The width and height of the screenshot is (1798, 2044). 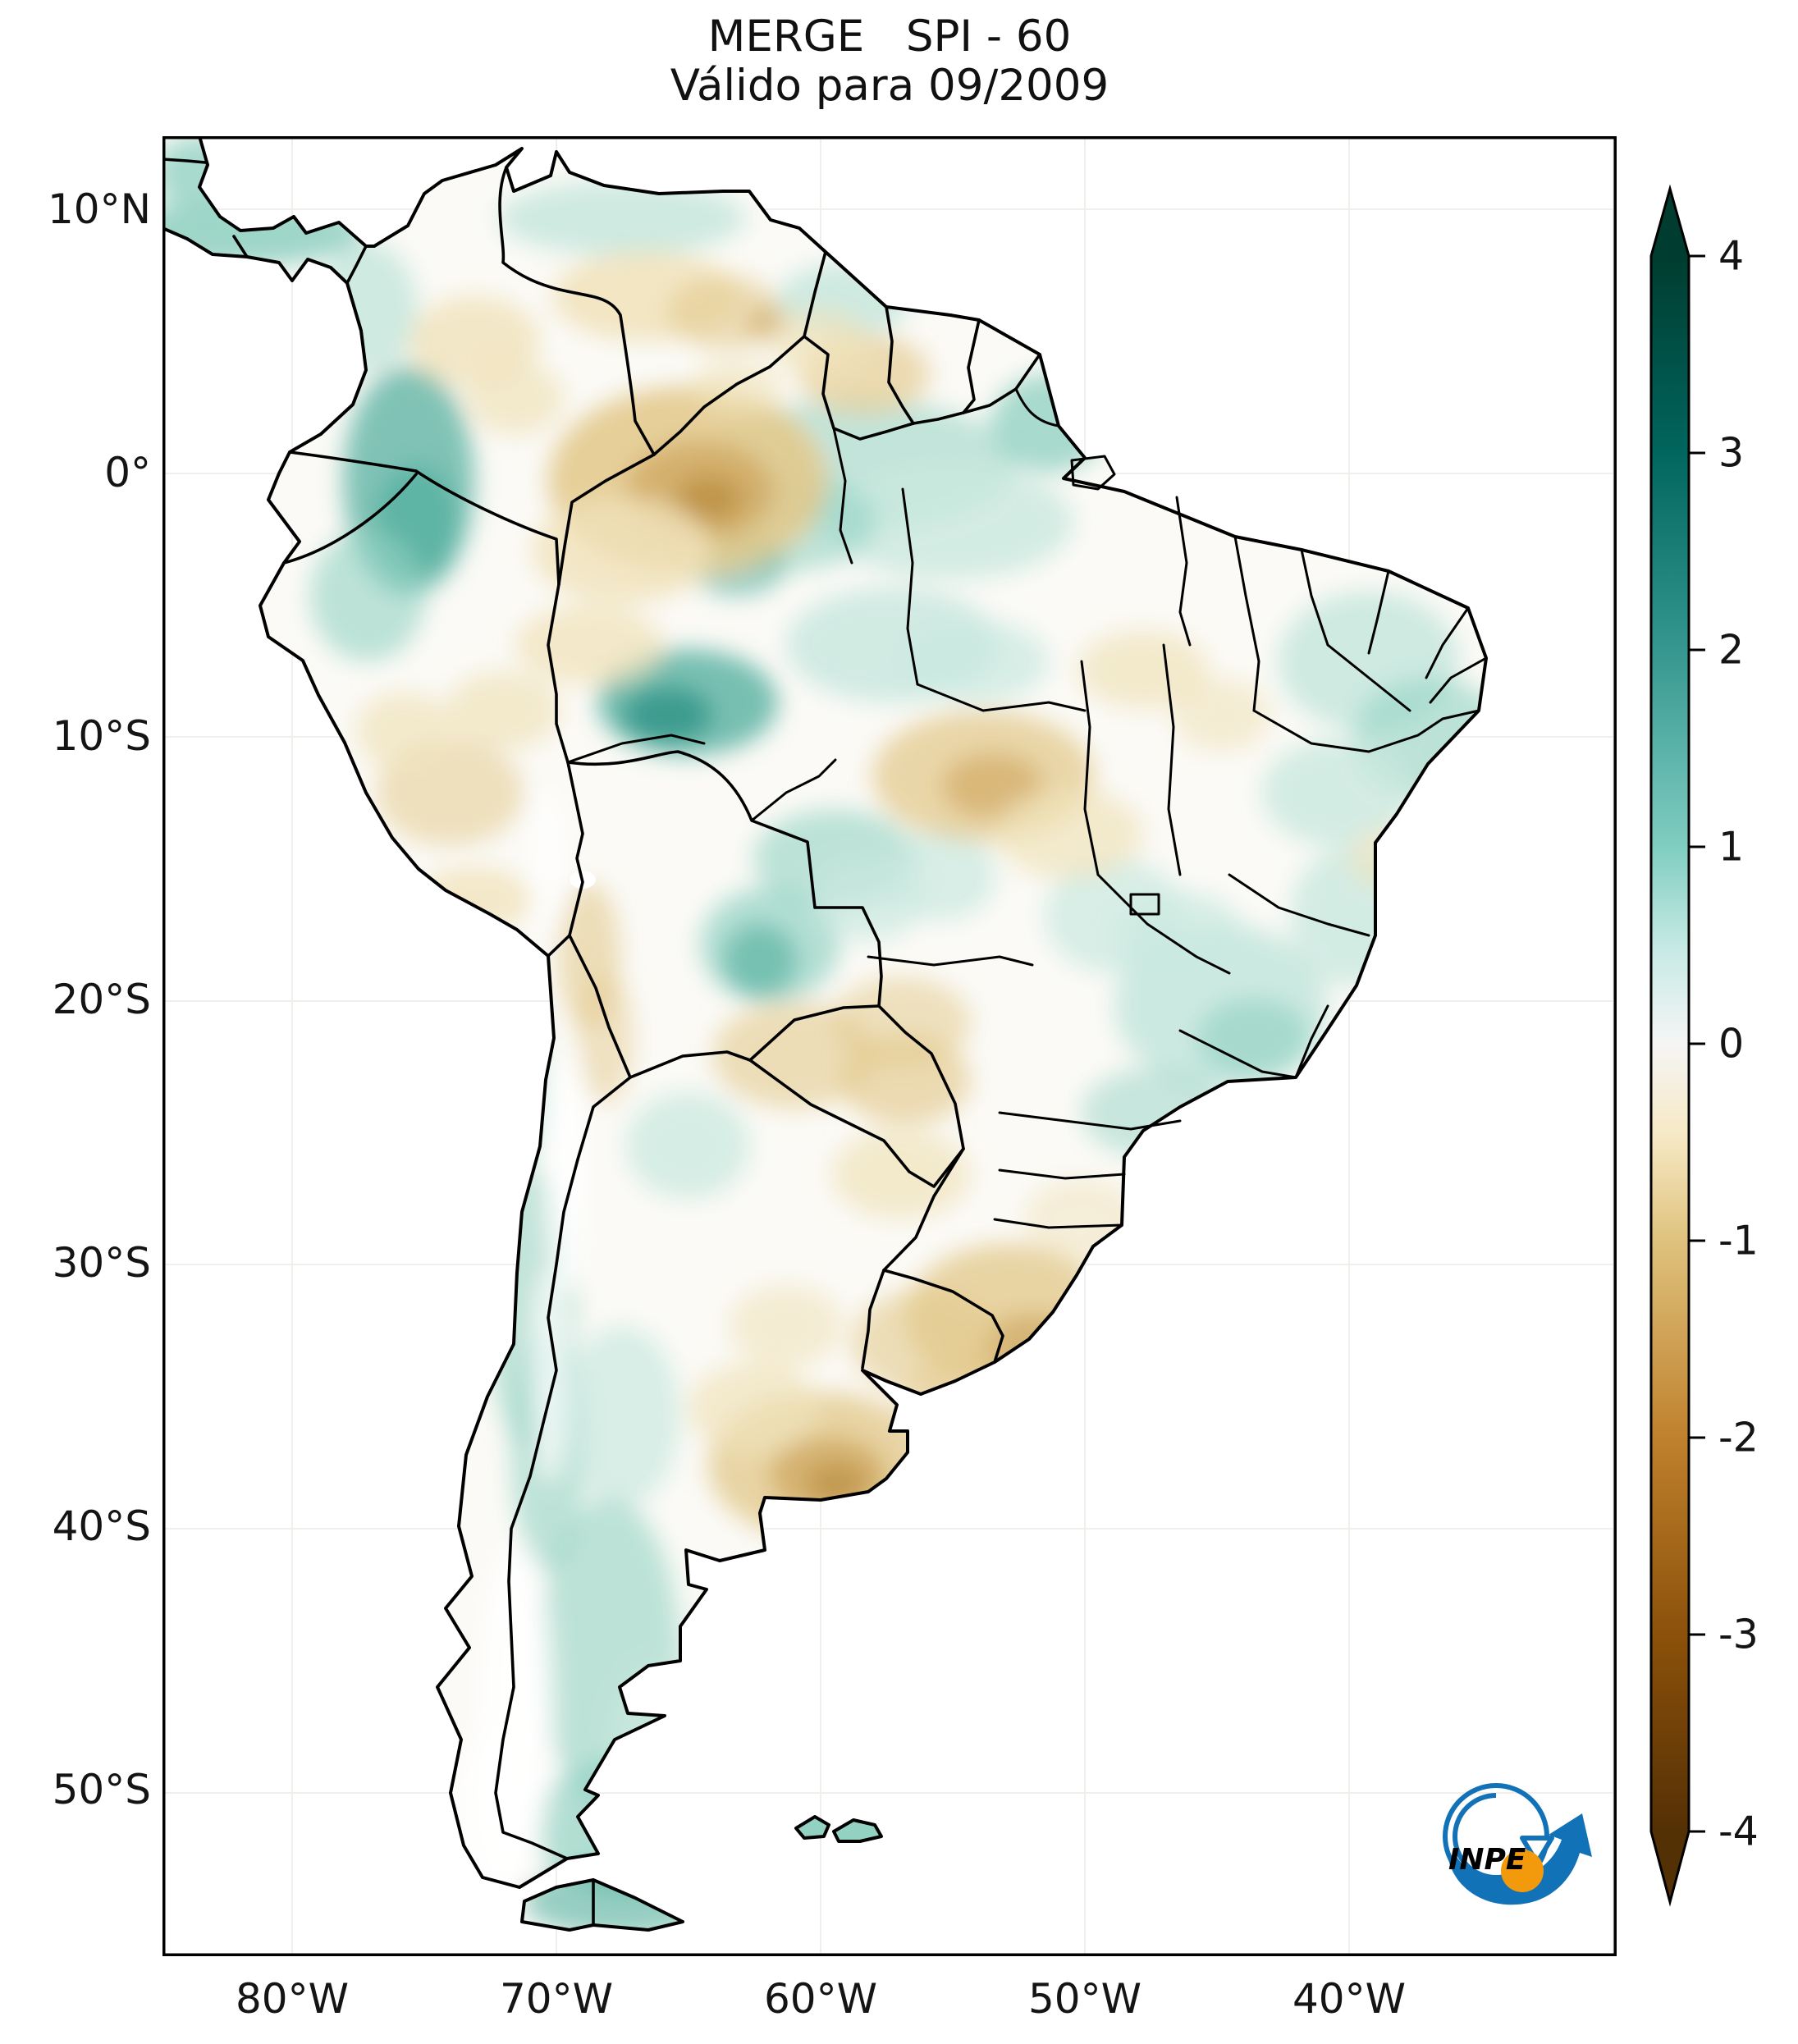 What do you see at coordinates (1522, 1871) in the screenshot?
I see `inpe-orange-ball-icon` at bounding box center [1522, 1871].